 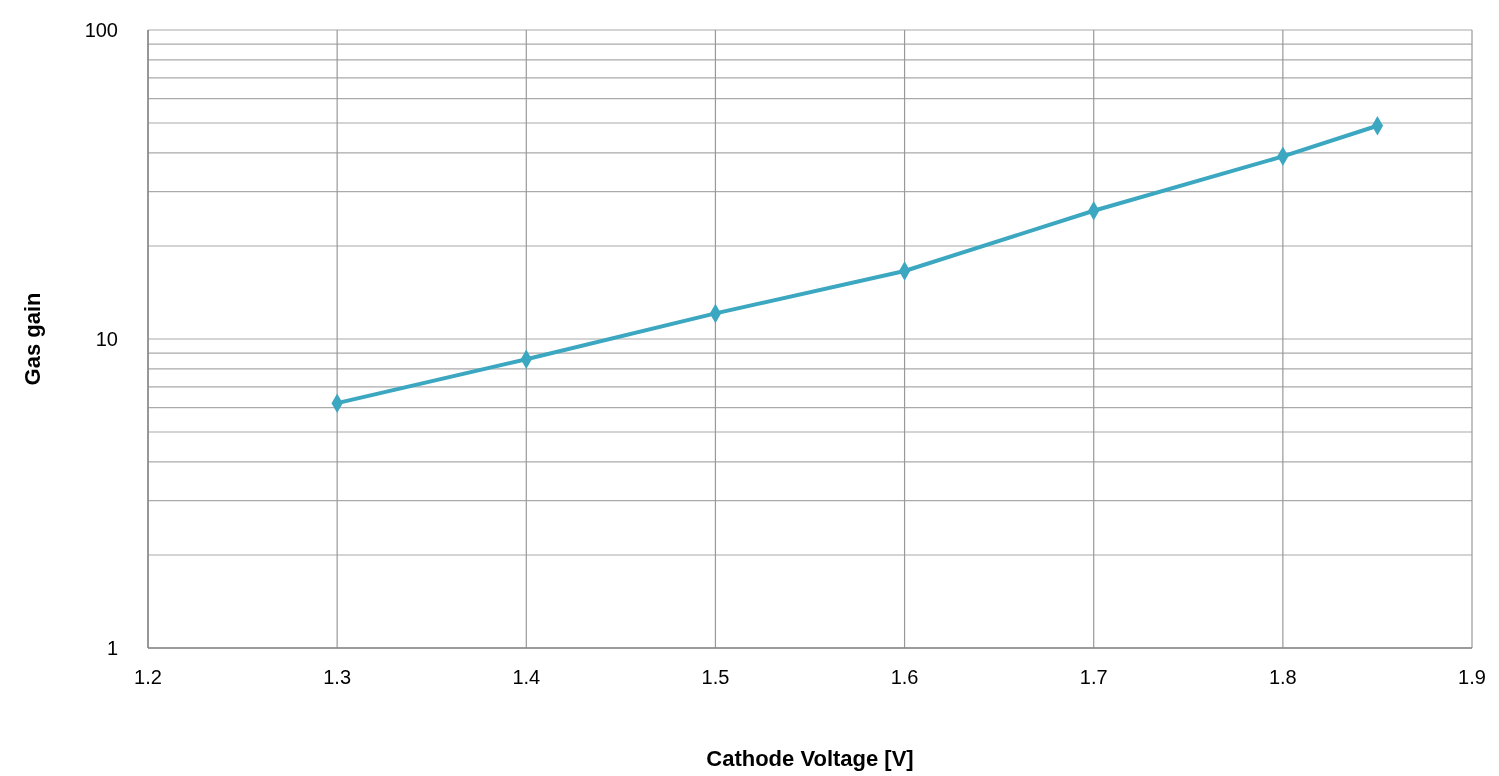 I want to click on x-tick-label: 1.4, so click(x=526, y=677).